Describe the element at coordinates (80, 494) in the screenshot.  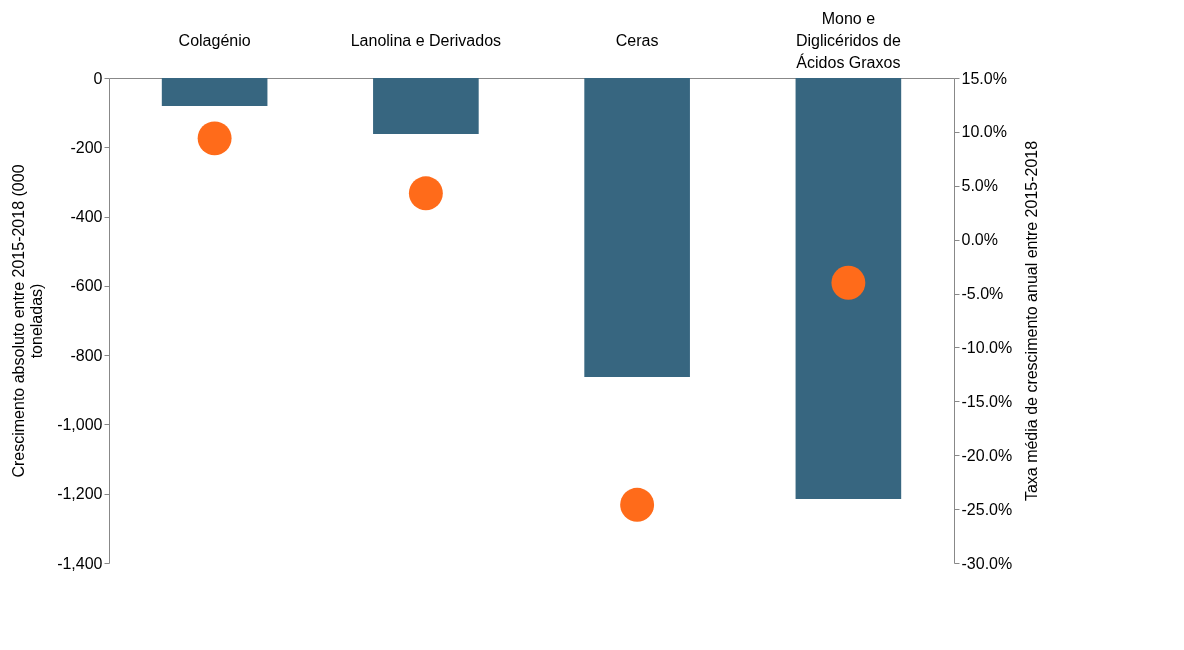
I see `y-tick-label: -1,200` at that location.